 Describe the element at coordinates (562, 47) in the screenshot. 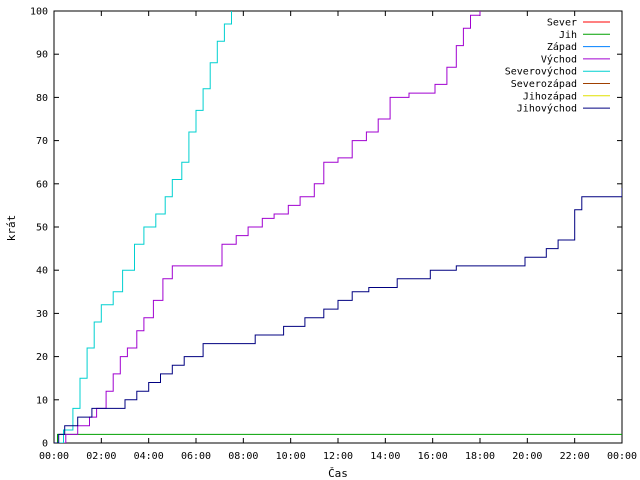

I see `legend-label-zapad: Západ` at that location.